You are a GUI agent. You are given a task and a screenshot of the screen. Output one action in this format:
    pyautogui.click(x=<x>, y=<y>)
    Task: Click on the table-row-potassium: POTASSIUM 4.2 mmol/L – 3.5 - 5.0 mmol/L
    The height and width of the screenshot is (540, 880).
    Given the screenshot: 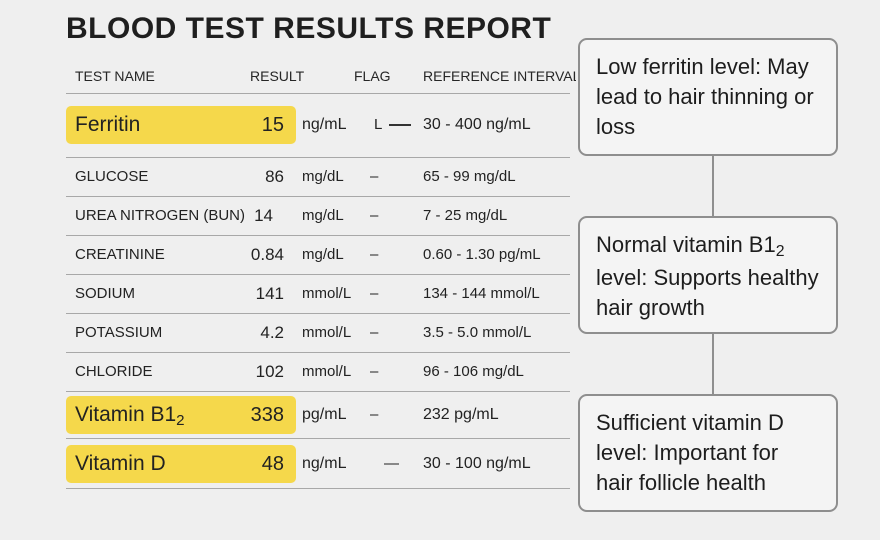 What is the action you would take?
    pyautogui.click(x=321, y=333)
    